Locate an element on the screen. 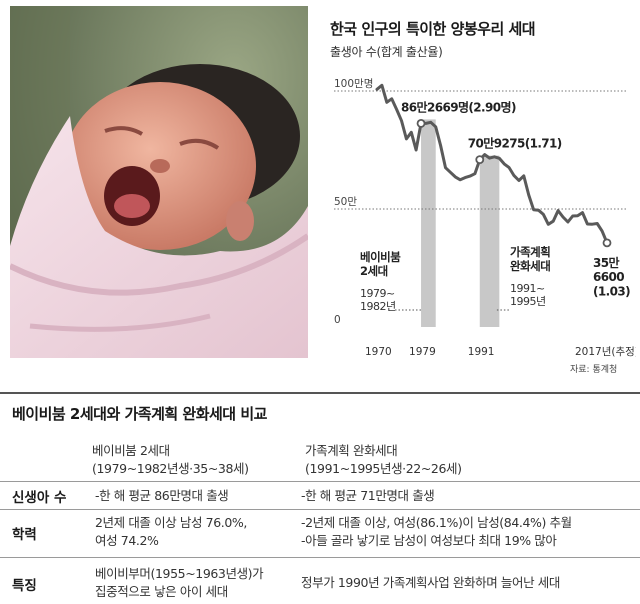 The width and height of the screenshot is (640, 604). cell-line: 베이비부머(1955~1963년생)가 is located at coordinates (179, 573).